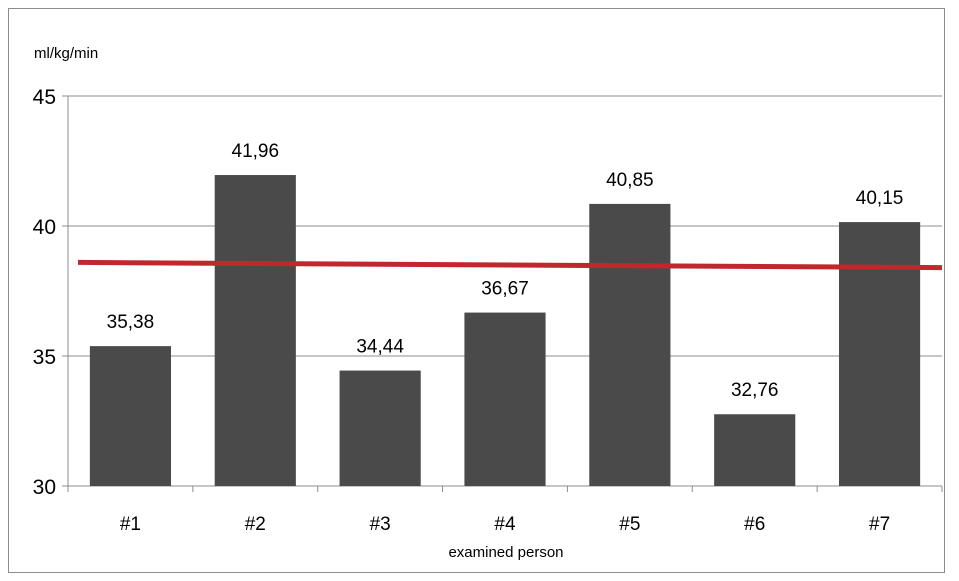  What do you see at coordinates (255, 524) in the screenshot?
I see `x-tick-label: #2` at bounding box center [255, 524].